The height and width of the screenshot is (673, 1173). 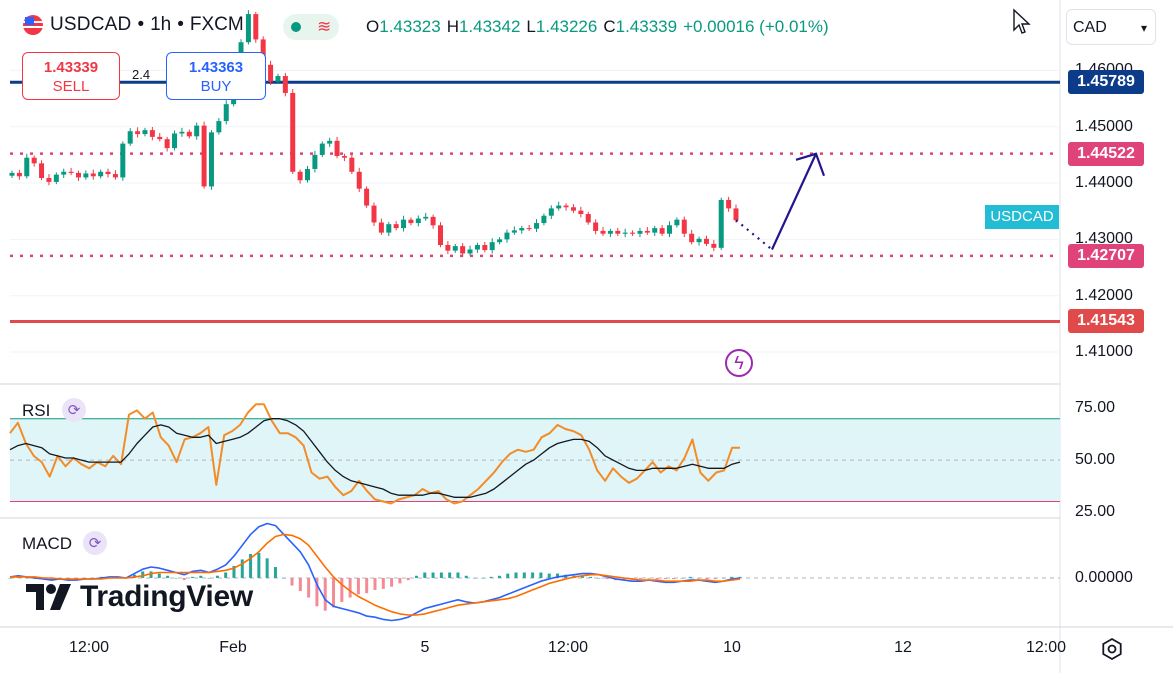 I want to click on rsi-line, so click(x=374, y=454).